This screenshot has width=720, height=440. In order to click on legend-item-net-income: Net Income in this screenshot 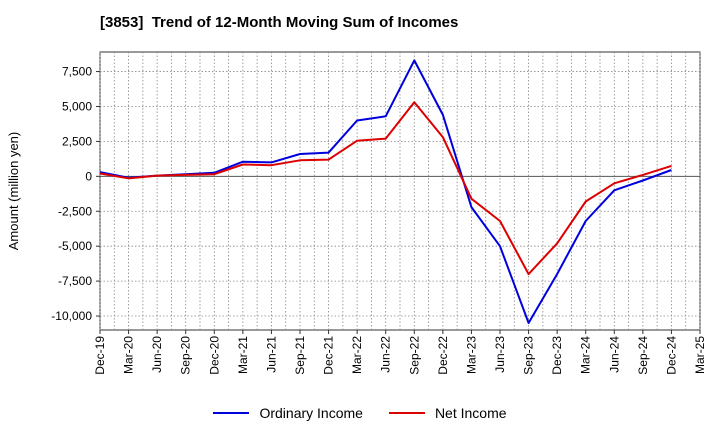, I will do `click(447, 413)`.